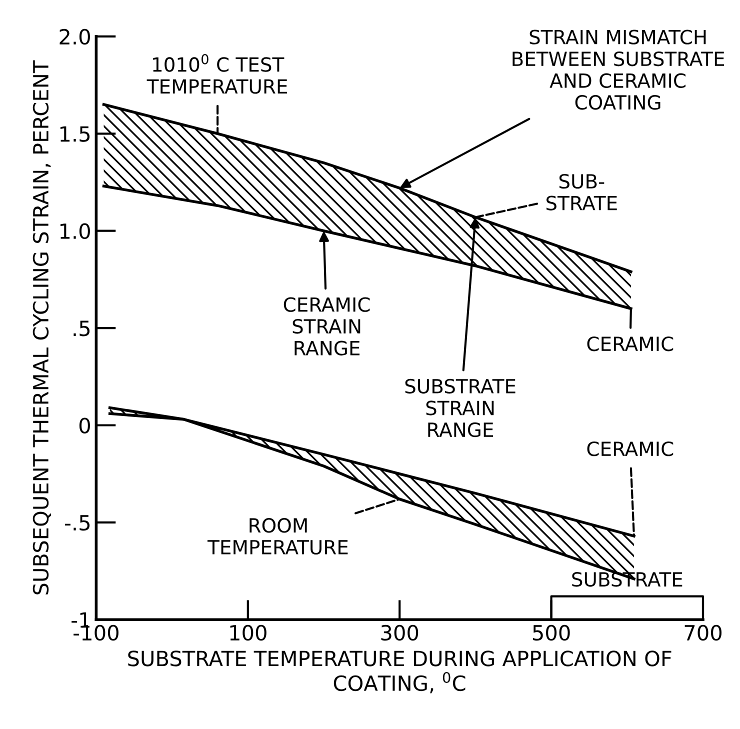  Describe the element at coordinates (82, 328) in the screenshot. I see `y-tick-label: .5` at that location.